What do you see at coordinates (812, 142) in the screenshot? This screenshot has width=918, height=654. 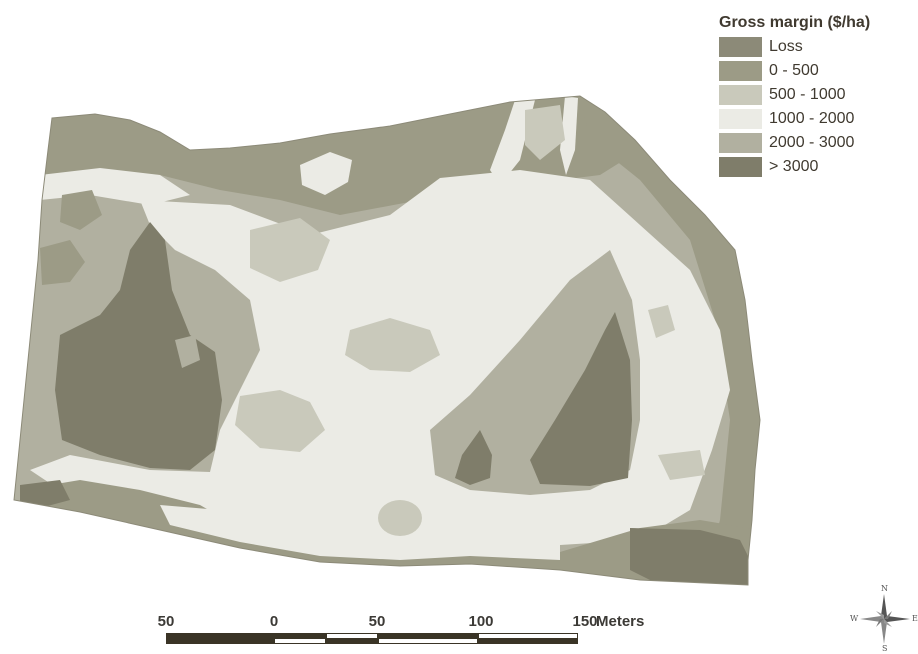 I see `legend-label-2000-3000: 2000 - 3000` at bounding box center [812, 142].